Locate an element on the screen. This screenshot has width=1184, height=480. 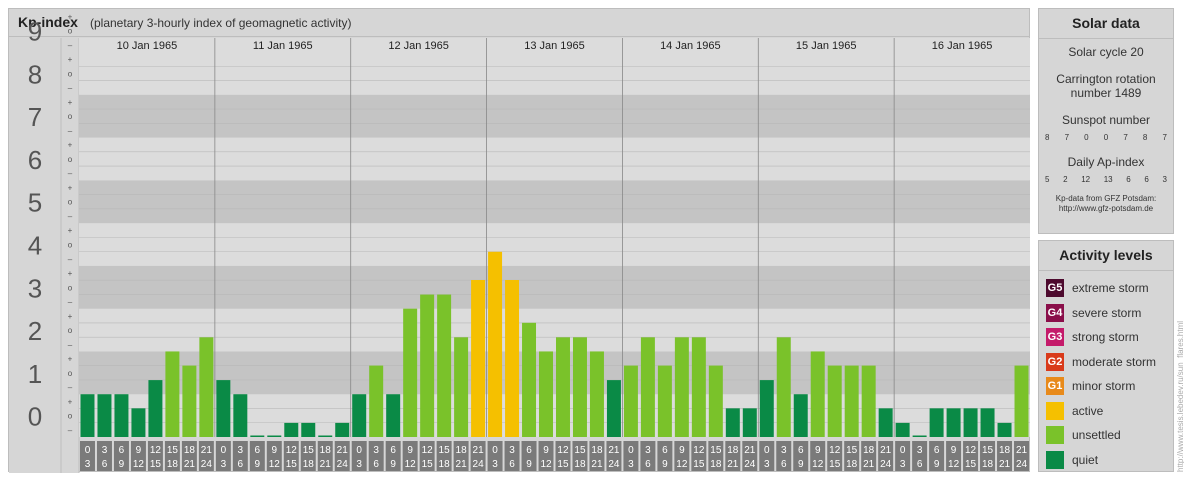
y-tick-label: 9 is located at coordinates (35, 32).